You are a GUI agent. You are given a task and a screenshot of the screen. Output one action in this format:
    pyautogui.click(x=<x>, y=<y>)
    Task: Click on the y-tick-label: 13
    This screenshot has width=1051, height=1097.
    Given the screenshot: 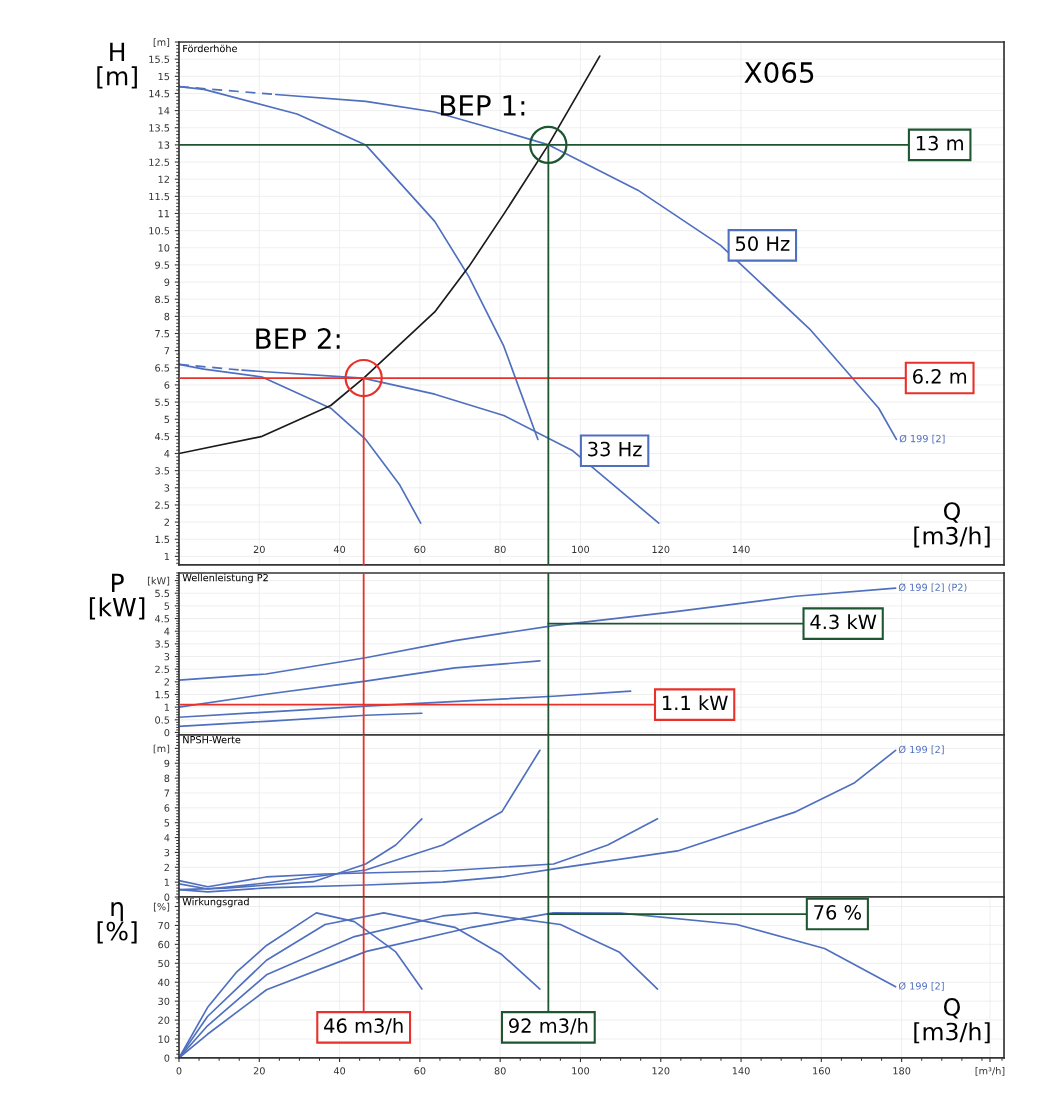 What is the action you would take?
    pyautogui.click(x=164, y=145)
    